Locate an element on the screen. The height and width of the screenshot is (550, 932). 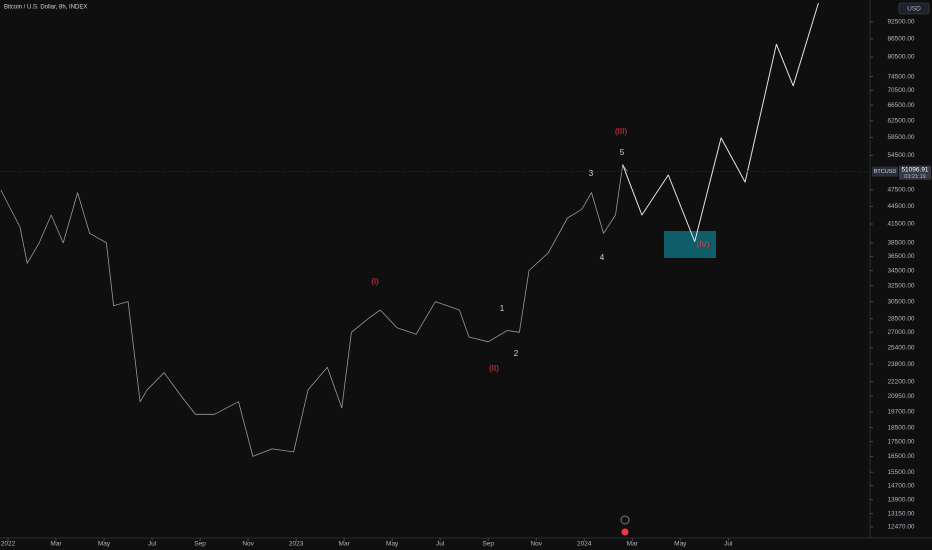
x-tick-label: 2023 is located at coordinates (296, 544).